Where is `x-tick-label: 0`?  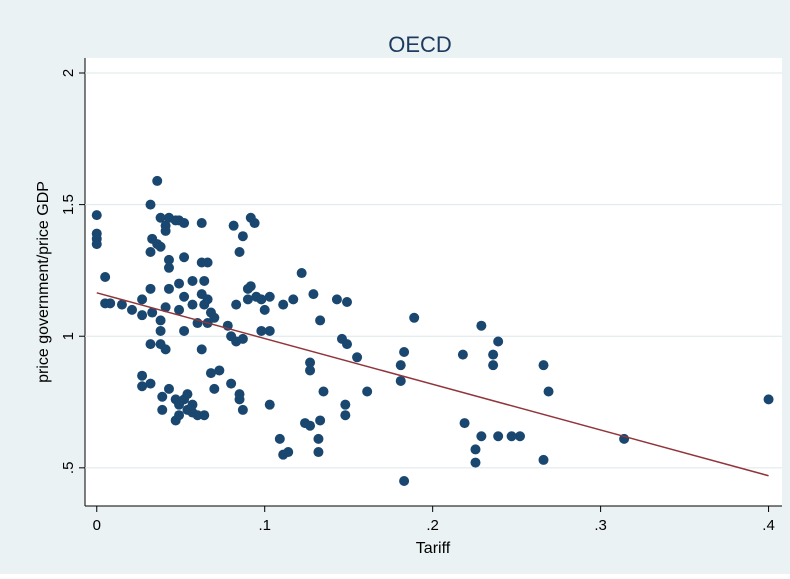
x-tick-label: 0 is located at coordinates (97, 525).